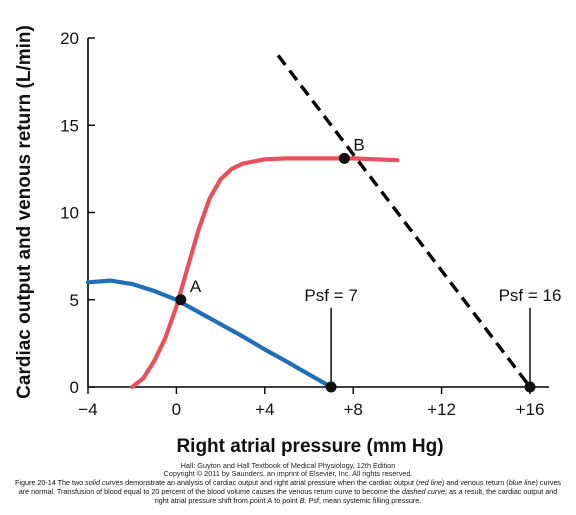  I want to click on psf-label: Psf = 16, so click(530, 295).